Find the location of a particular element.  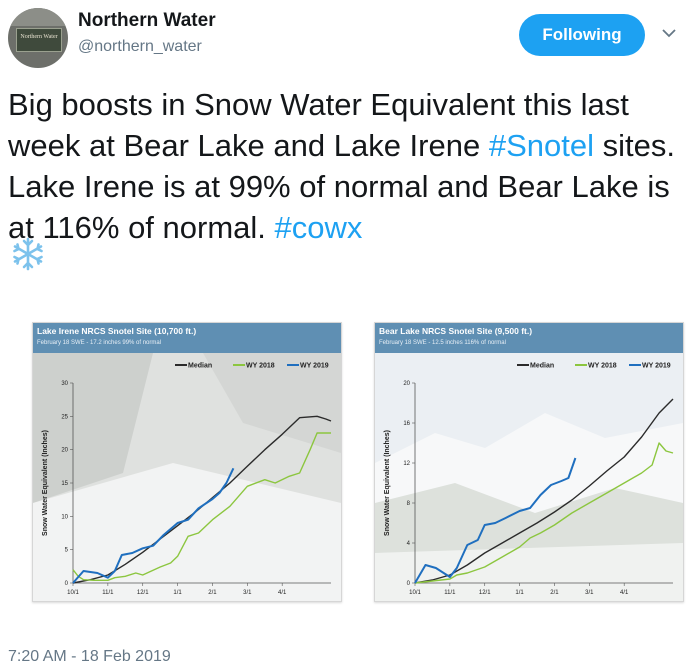

y-tick-label: 12 is located at coordinates (406, 464).